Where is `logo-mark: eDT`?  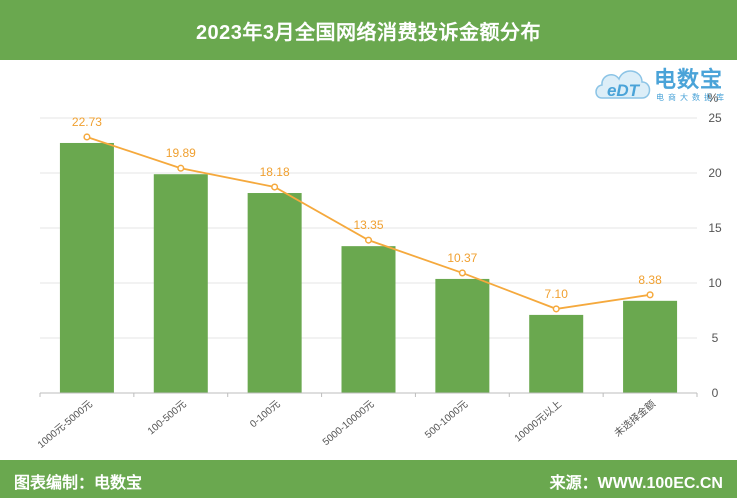
logo-mark: eDT is located at coordinates (624, 90).